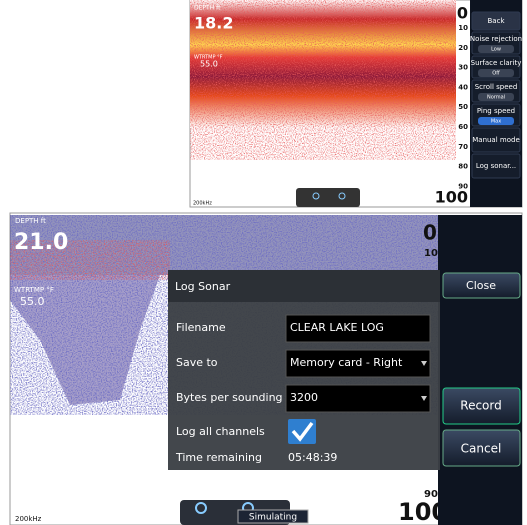 Image resolution: width=527 pixels, height=525 pixels. Describe the element at coordinates (342, 196) in the screenshot. I see `zoom-in-icon` at that location.